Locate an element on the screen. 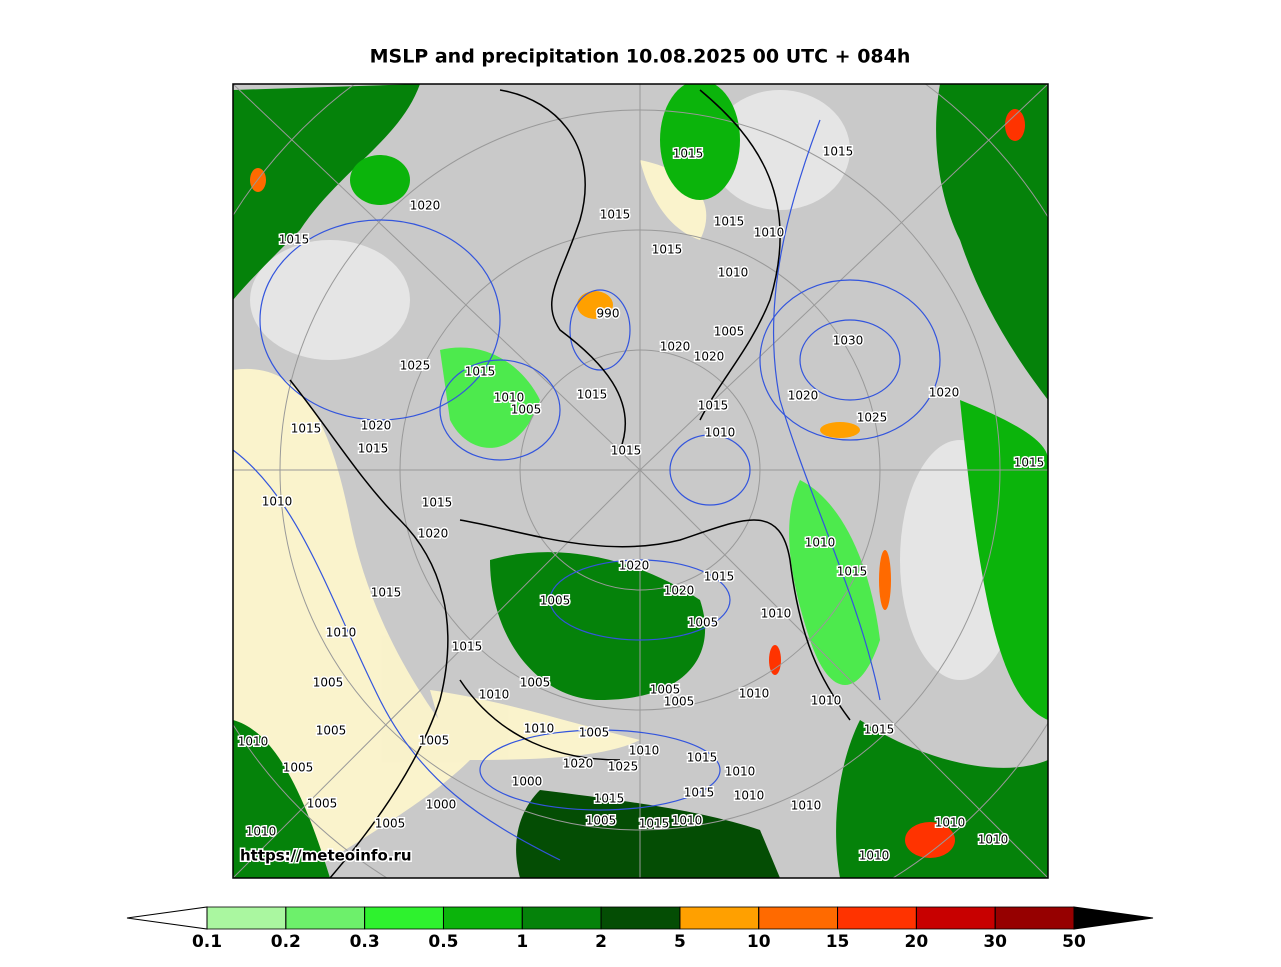 This screenshot has height=967, width=1281. watermark: https://meteoinfo.ru is located at coordinates (326, 856).